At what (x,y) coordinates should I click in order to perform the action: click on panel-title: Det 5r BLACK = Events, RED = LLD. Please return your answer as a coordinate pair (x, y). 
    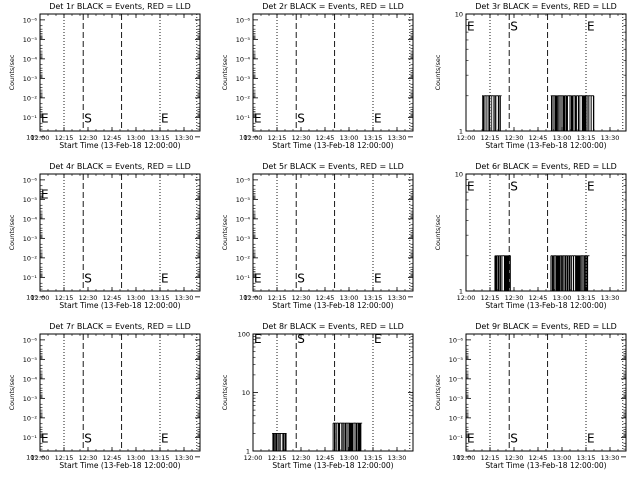
    Looking at the image, I should click on (333, 166).